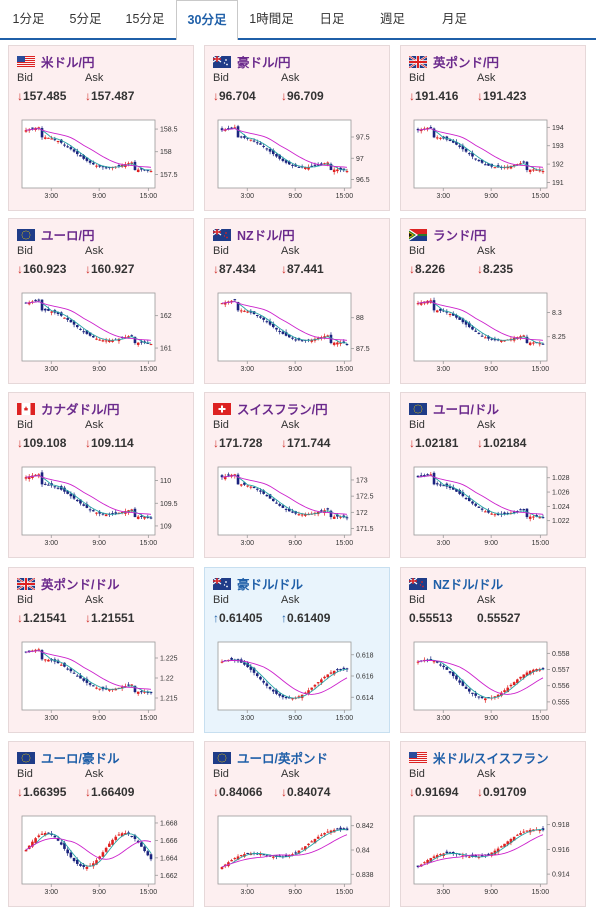 The image size is (596, 911). What do you see at coordinates (494, 857) in the screenshot?
I see `price-chart: 0.918 0.916 0.914 3:00 9:00 15:00` at bounding box center [494, 857].